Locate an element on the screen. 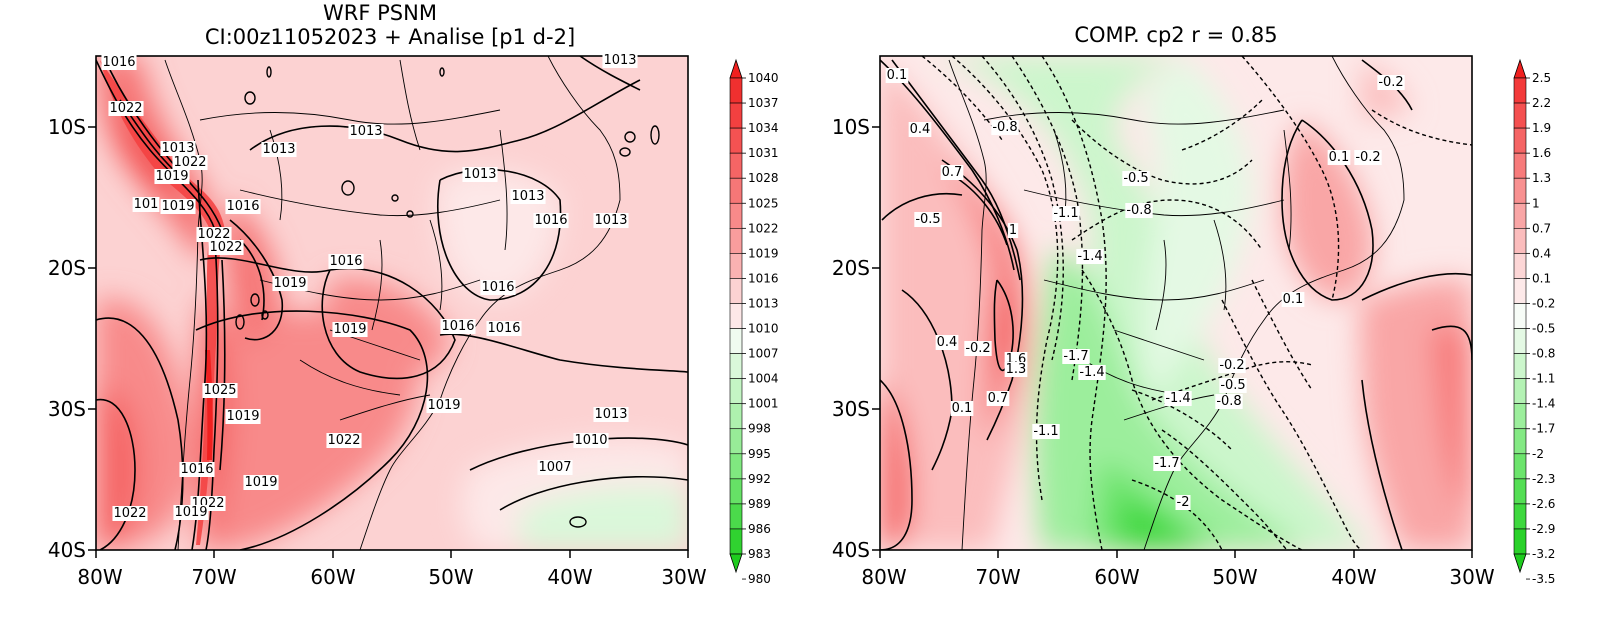  contour-label: 1025 is located at coordinates (219, 390).